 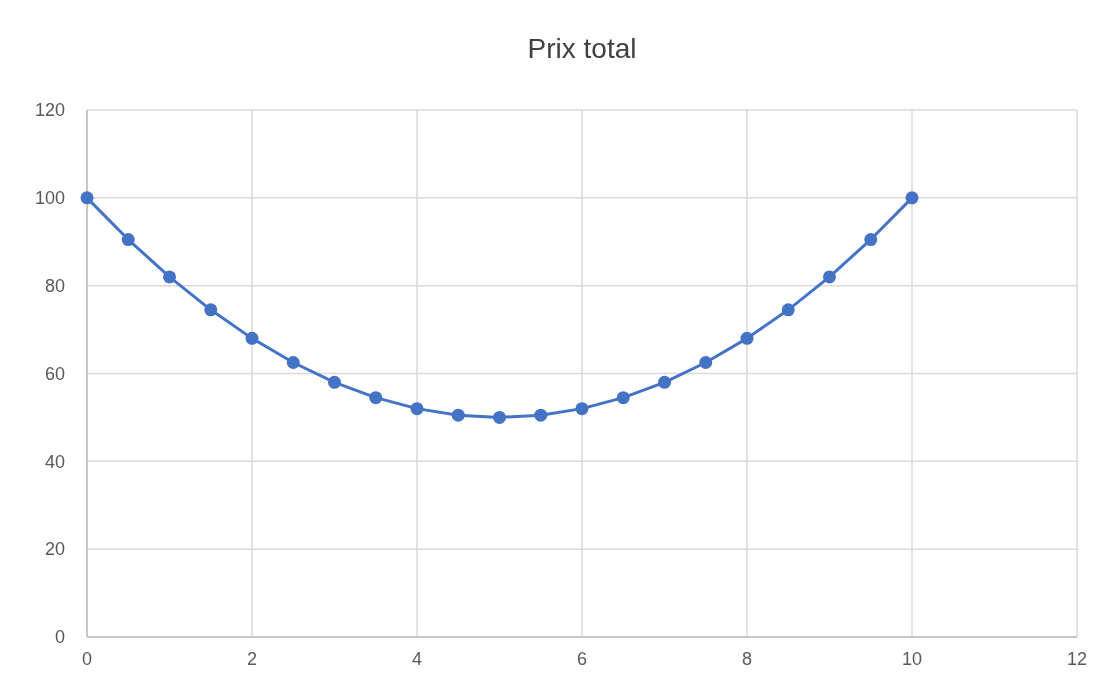 What do you see at coordinates (582, 659) in the screenshot?
I see `x-tick-label: 6` at bounding box center [582, 659].